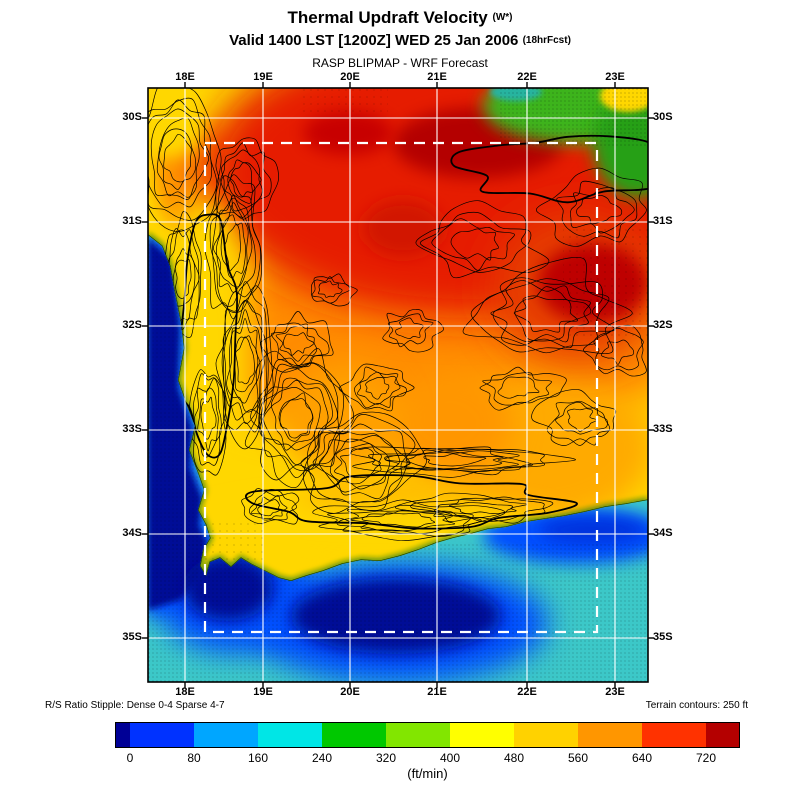  Describe the element at coordinates (663, 429) in the screenshot. I see `lat-label-right: 33S` at that location.